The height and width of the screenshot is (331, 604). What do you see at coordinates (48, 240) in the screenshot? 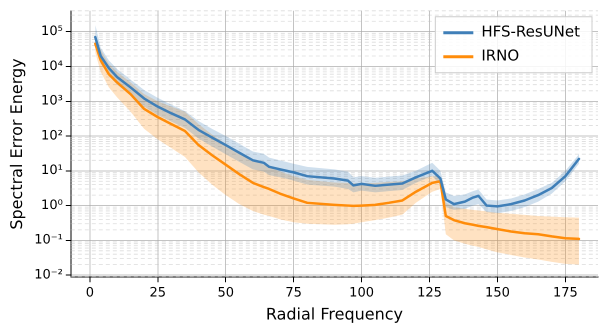
I see `y-tick-label: 10⁻¹` at bounding box center [48, 240].